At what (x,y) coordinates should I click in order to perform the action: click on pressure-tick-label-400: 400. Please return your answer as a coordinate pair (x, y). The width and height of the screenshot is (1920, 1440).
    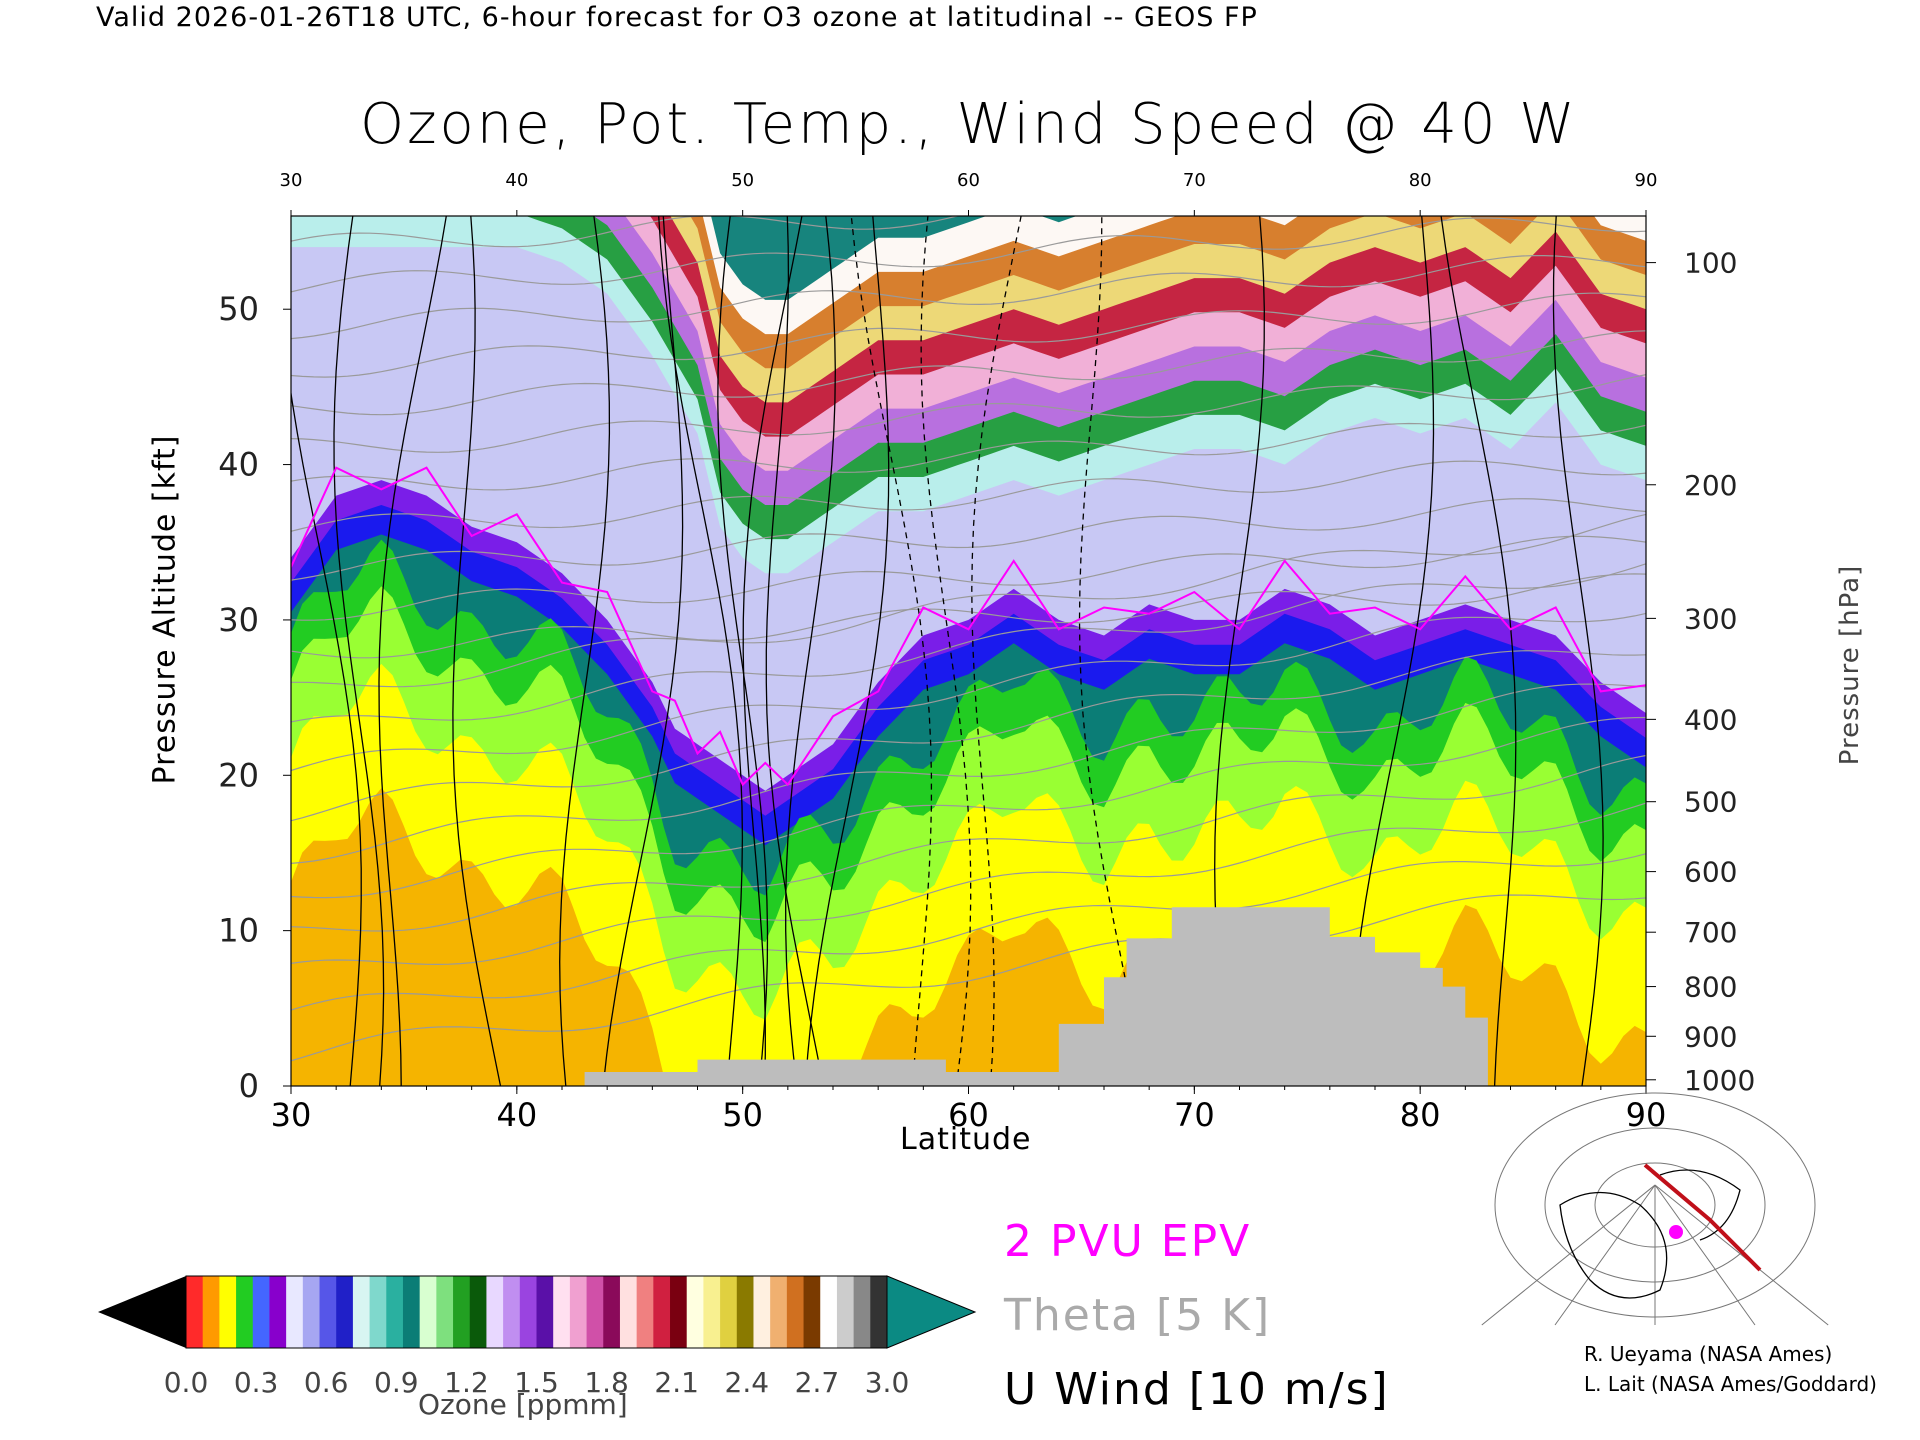
    Looking at the image, I should click on (1710, 719).